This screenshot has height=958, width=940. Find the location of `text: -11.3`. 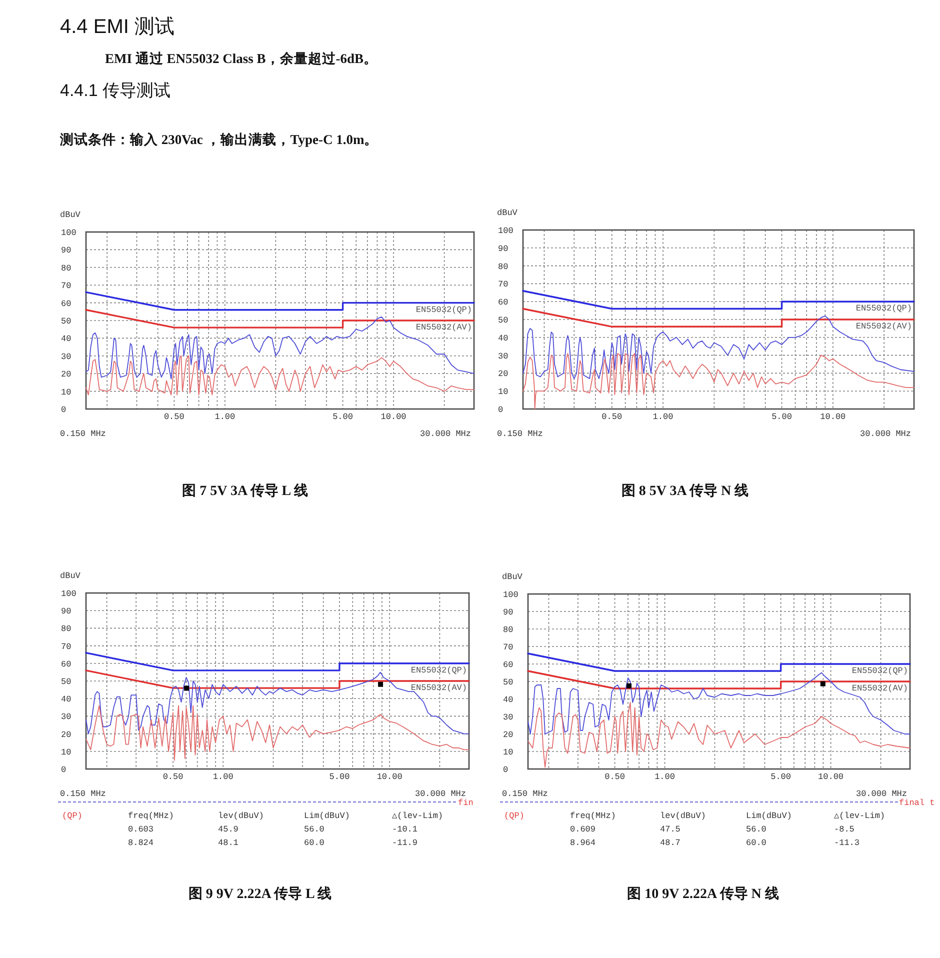

text: -11.3 is located at coordinates (847, 843).